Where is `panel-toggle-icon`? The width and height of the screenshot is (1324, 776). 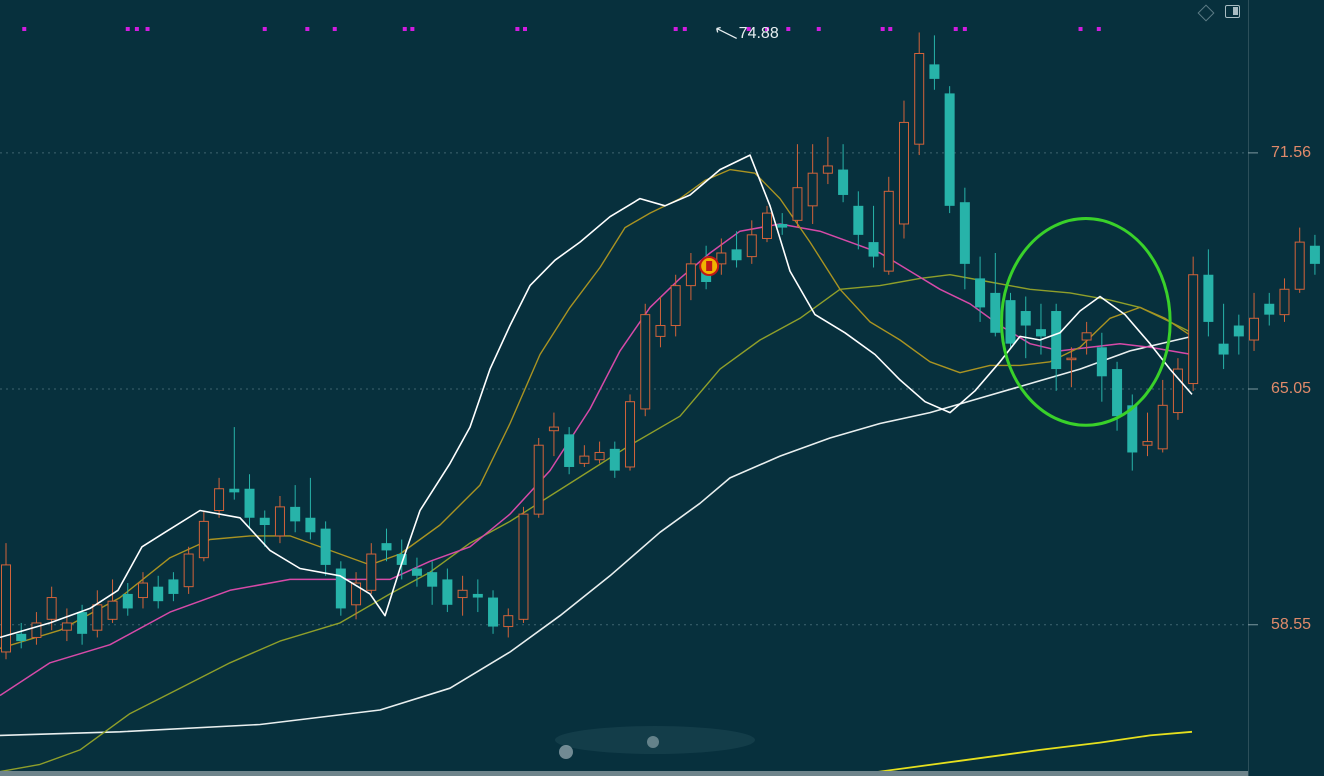 panel-toggle-icon is located at coordinates (1232, 11).